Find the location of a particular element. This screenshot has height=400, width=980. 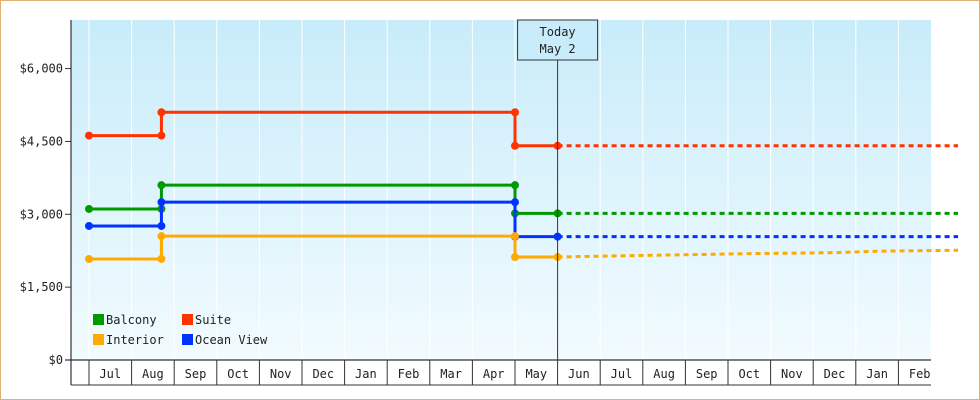

legend-swatch-interior is located at coordinates (98, 339).